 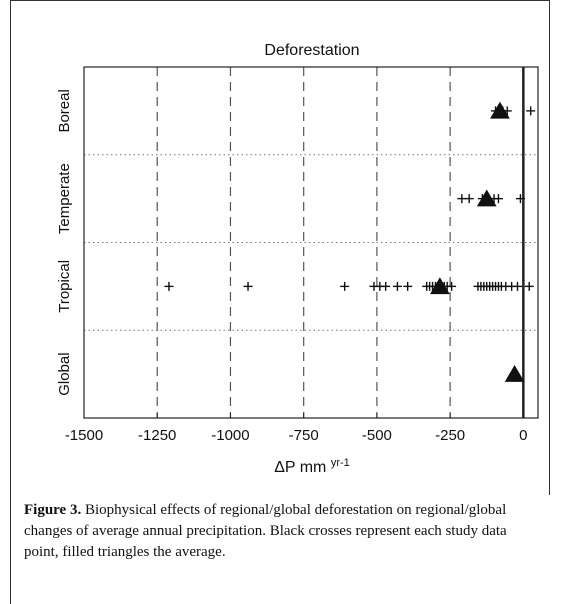 What do you see at coordinates (64, 110) in the screenshot?
I see `category-label-boreal: Boreal` at bounding box center [64, 110].